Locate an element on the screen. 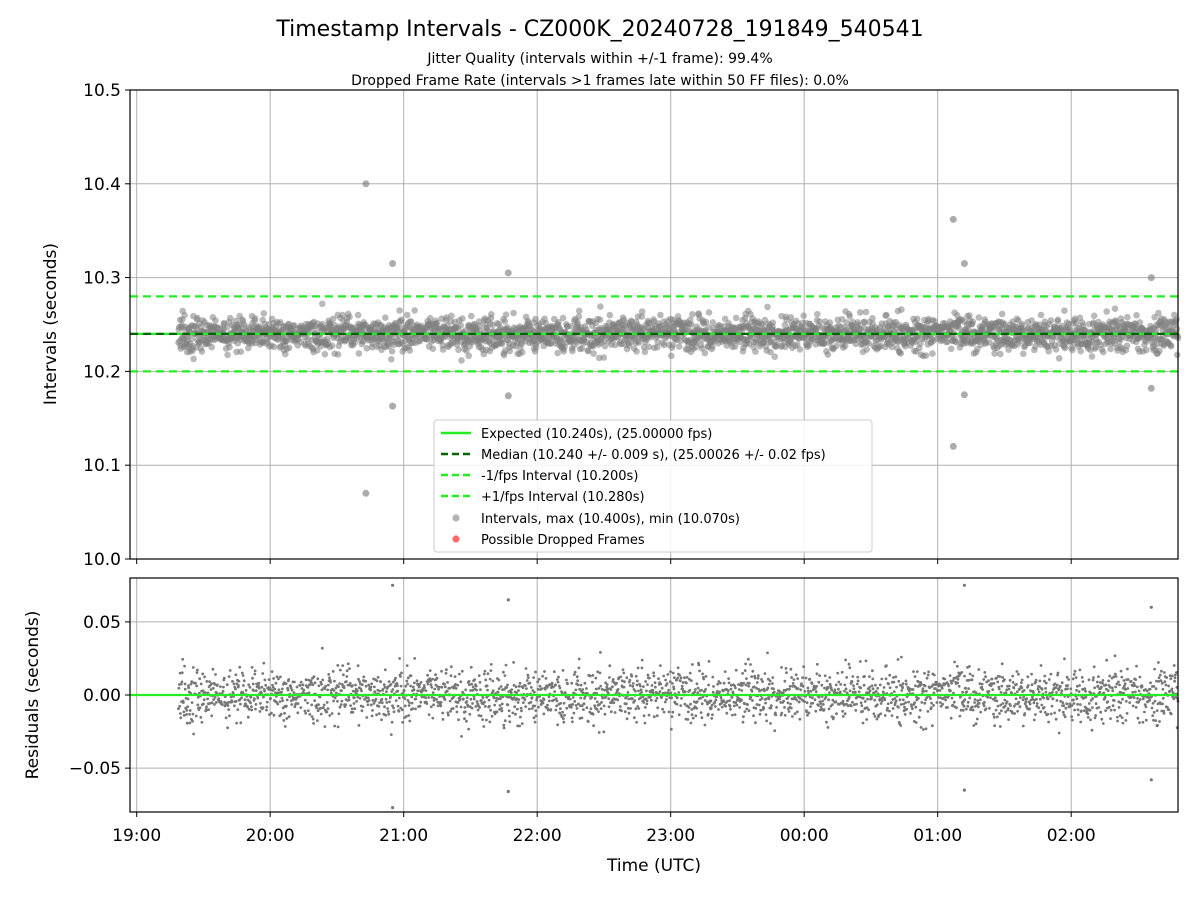 The image size is (1200, 900). intervals-x-ticks is located at coordinates (604, 561).